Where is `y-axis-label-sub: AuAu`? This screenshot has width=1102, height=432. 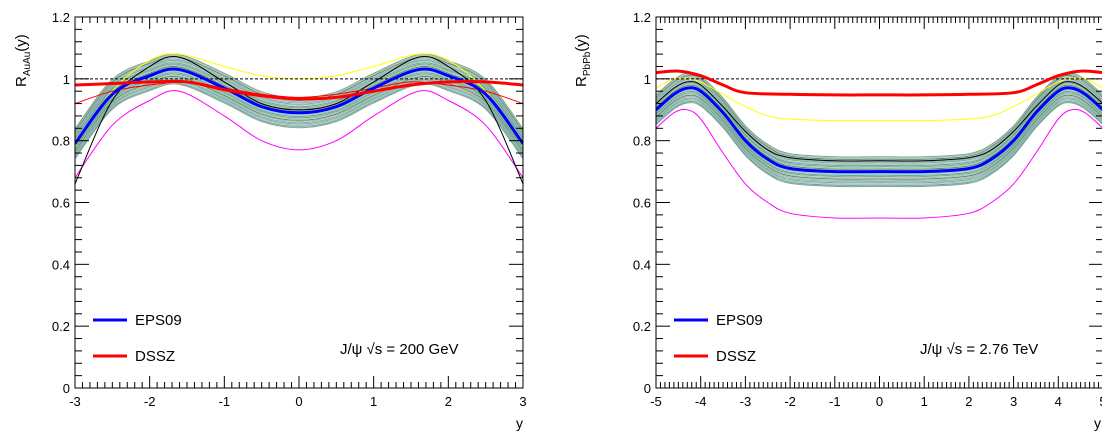
y-axis-label-sub: AuAu is located at coordinates (27, 64).